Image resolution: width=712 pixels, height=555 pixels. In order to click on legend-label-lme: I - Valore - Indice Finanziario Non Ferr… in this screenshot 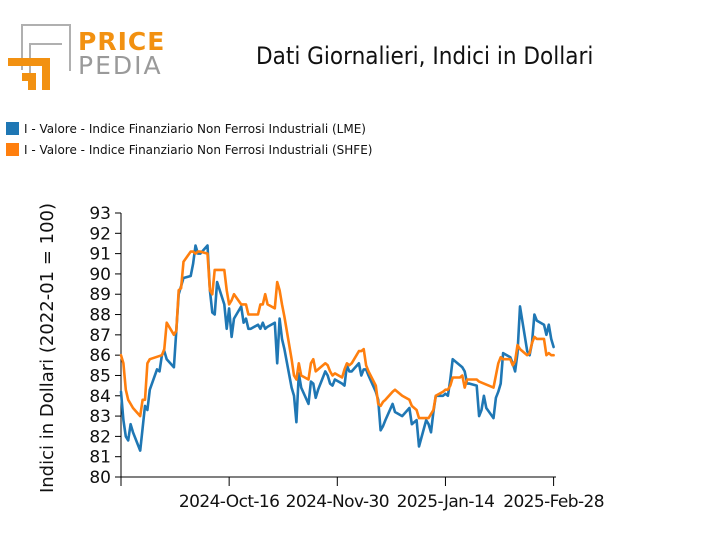, I will do `click(195, 128)`.